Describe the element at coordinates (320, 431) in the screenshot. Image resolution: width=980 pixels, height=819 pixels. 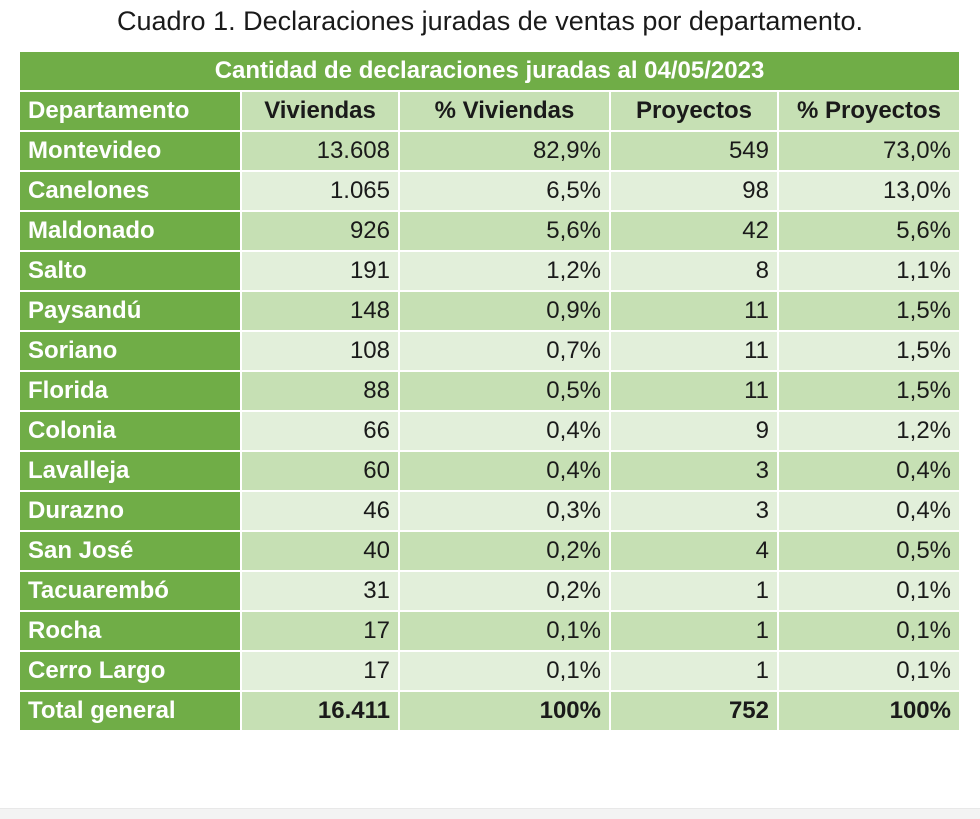
I see `cell-viviendas: 66` at that location.